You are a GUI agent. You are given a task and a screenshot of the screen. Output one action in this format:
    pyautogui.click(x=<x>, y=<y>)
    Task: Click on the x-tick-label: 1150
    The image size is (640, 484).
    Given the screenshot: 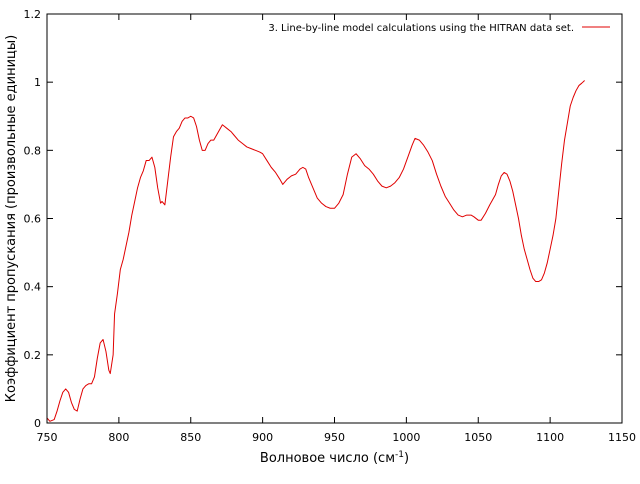 What is the action you would take?
    pyautogui.click(x=622, y=437)
    